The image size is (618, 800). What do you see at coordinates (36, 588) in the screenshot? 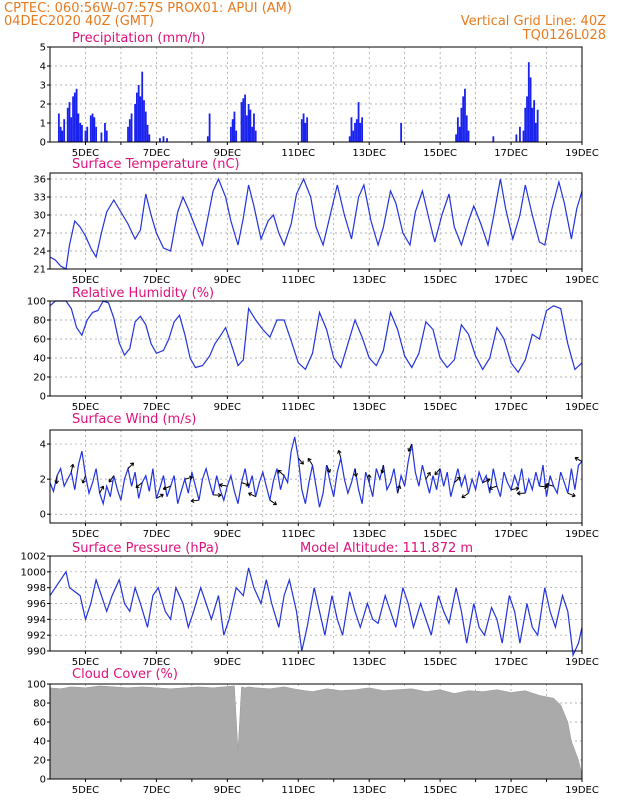
I see `pressure-ytick-4: 998` at bounding box center [36, 588].